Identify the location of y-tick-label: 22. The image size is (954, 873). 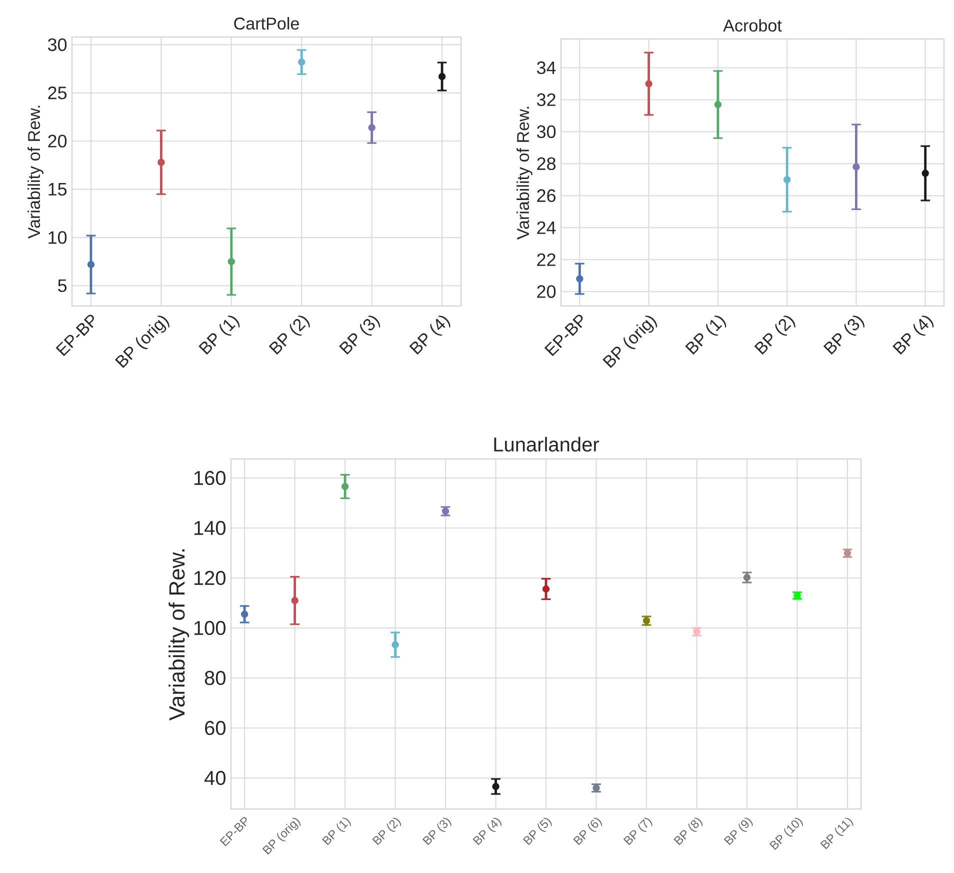
(546, 259).